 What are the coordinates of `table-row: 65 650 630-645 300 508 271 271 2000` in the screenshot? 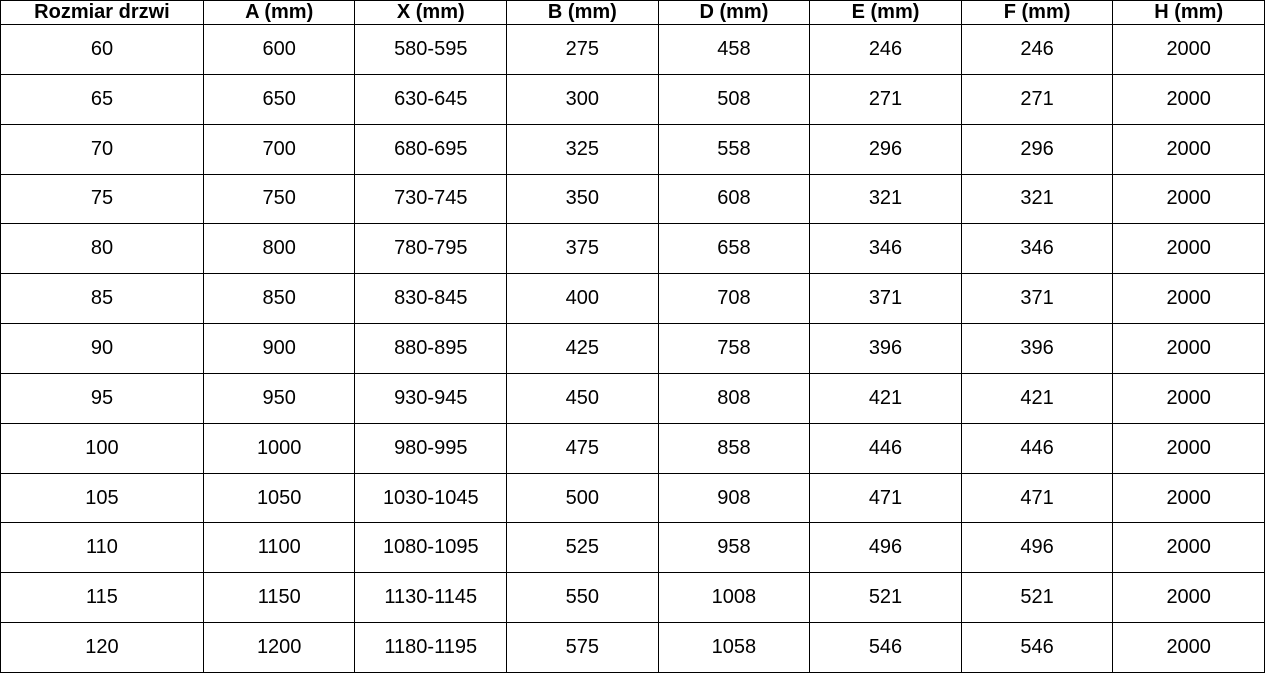 It's located at (632, 99).